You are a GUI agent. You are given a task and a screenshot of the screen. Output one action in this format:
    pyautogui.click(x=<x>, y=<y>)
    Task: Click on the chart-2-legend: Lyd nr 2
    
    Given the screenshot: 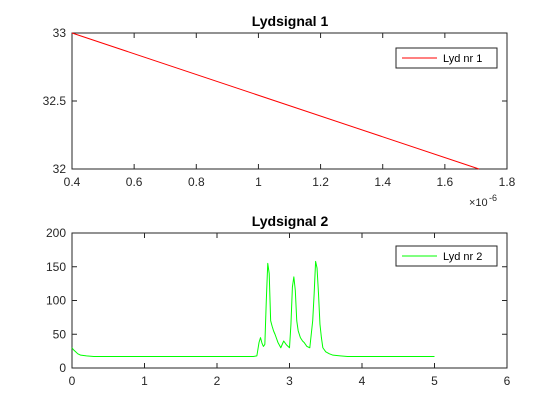 What is the action you would take?
    pyautogui.click(x=446, y=256)
    